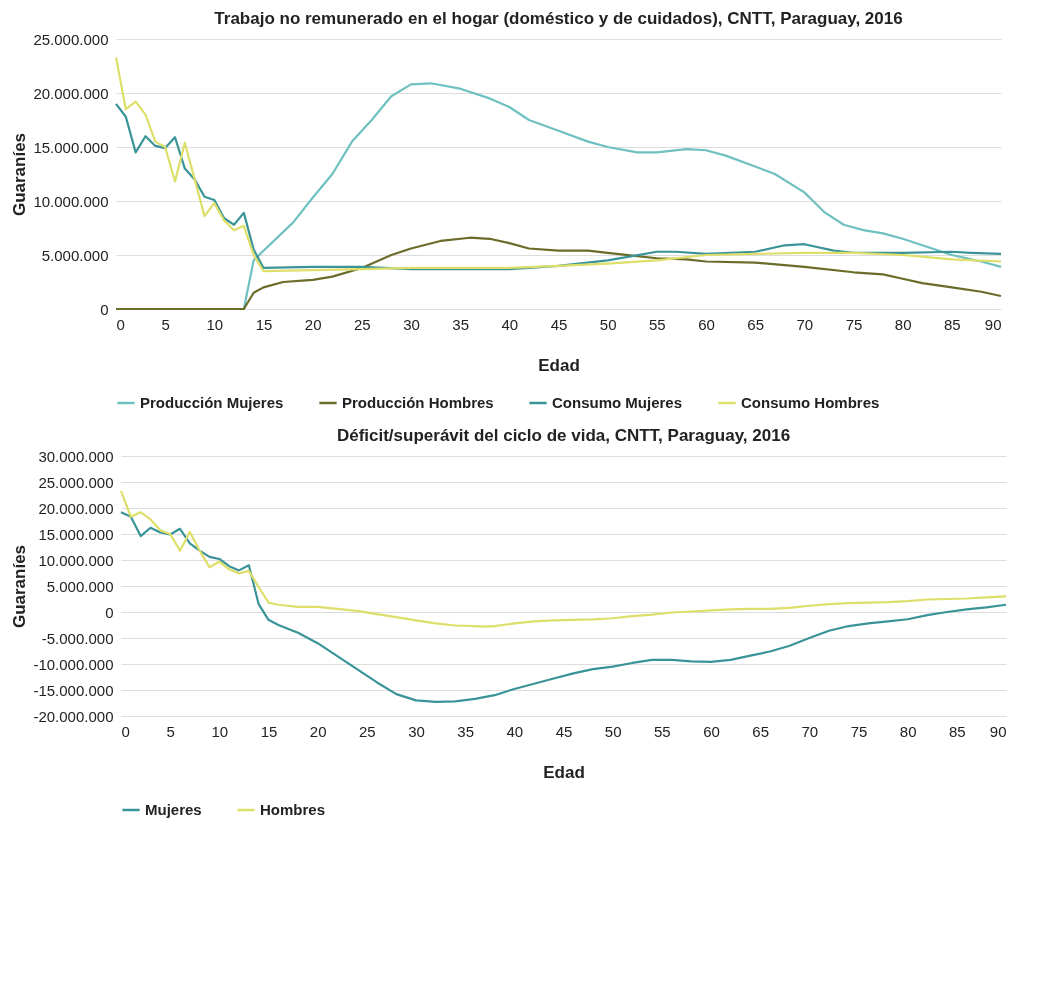  I want to click on chart-title: Déficit/superávit del ciclo de vida, CNTT, Paraguay, 2016, so click(563, 435).